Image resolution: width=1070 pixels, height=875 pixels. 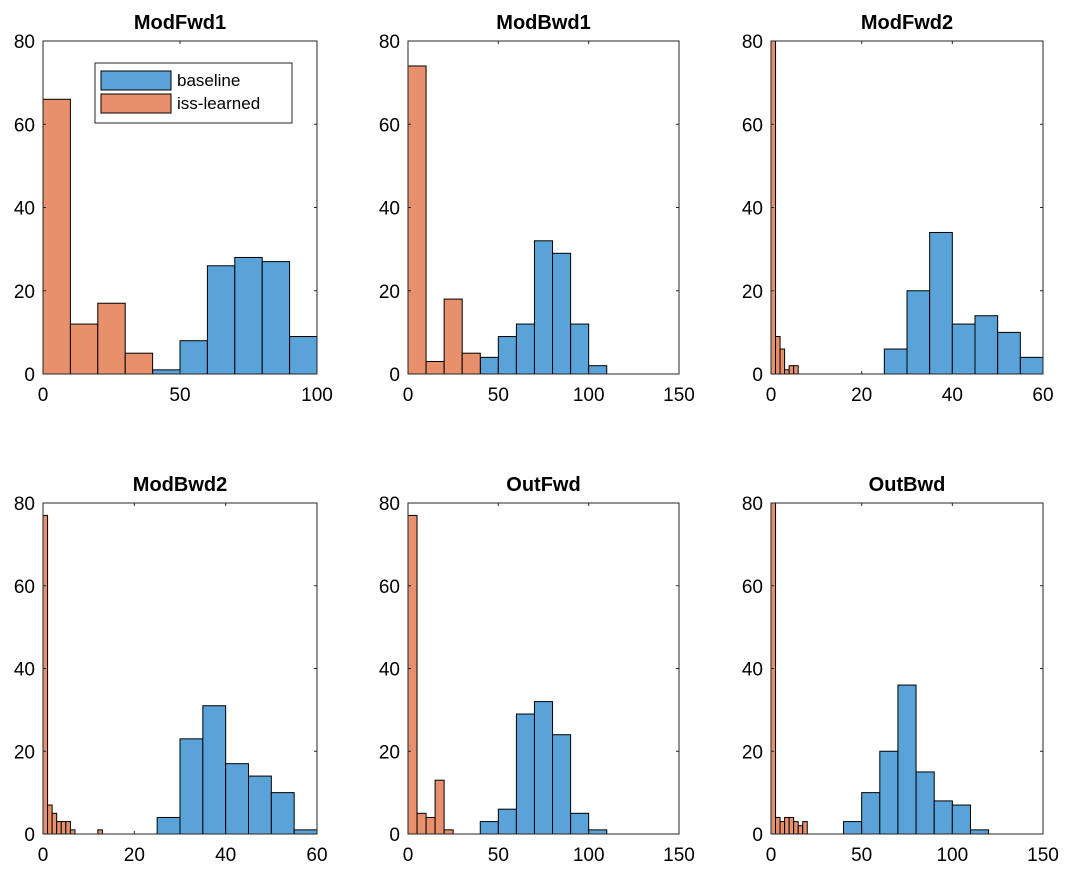 What do you see at coordinates (208, 80) in the screenshot?
I see `legend-label: baseline` at bounding box center [208, 80].